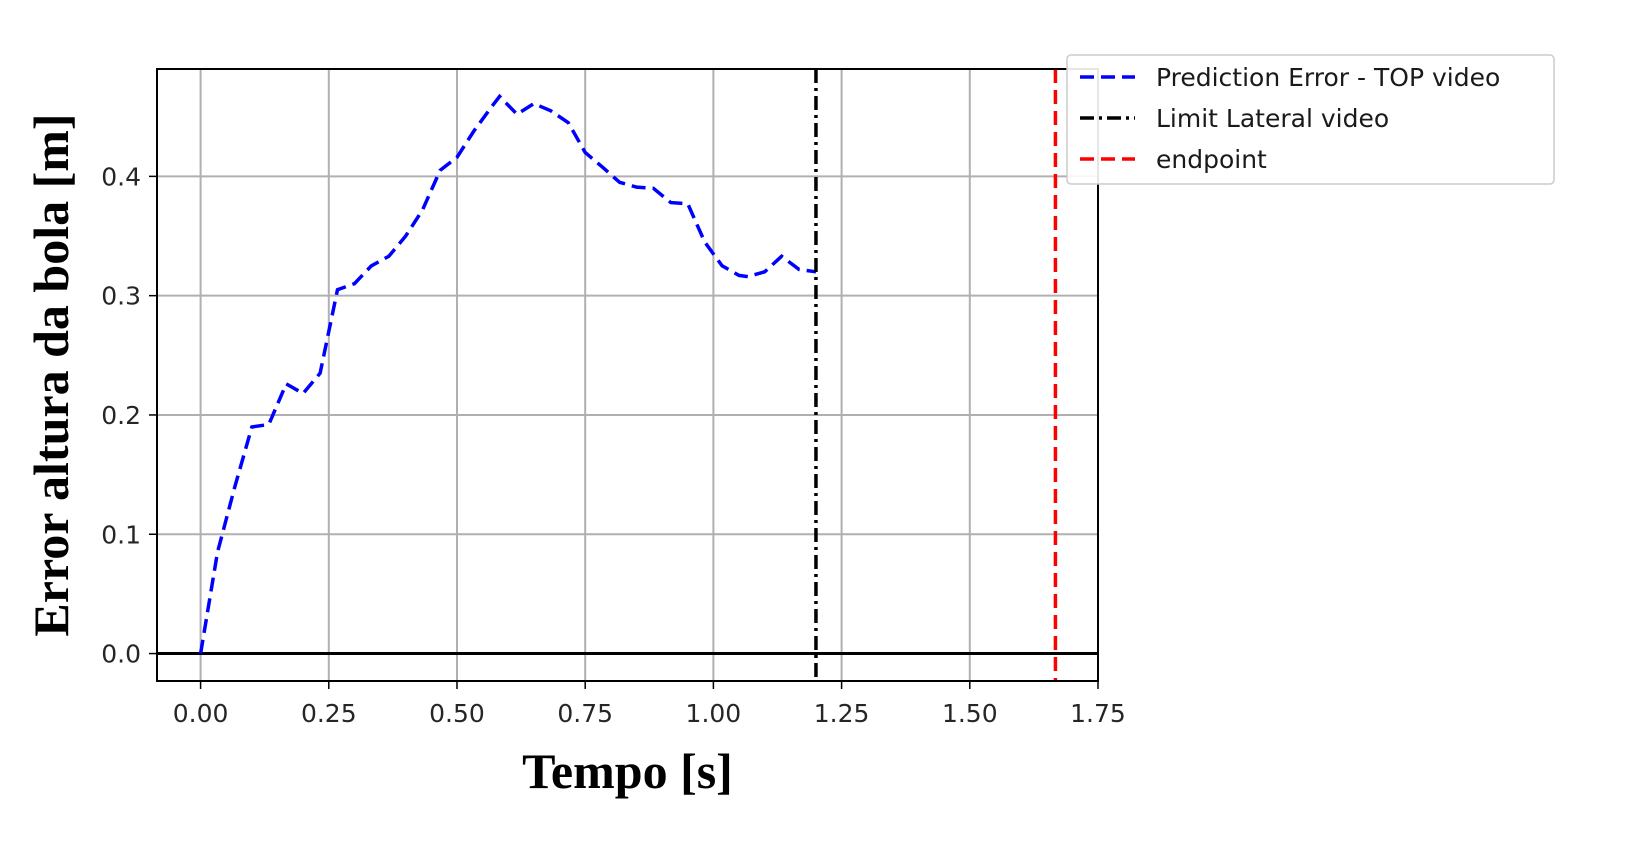 This screenshot has height=854, width=1633. Describe the element at coordinates (201, 713) in the screenshot. I see `x-tick-label: 0.00` at that location.